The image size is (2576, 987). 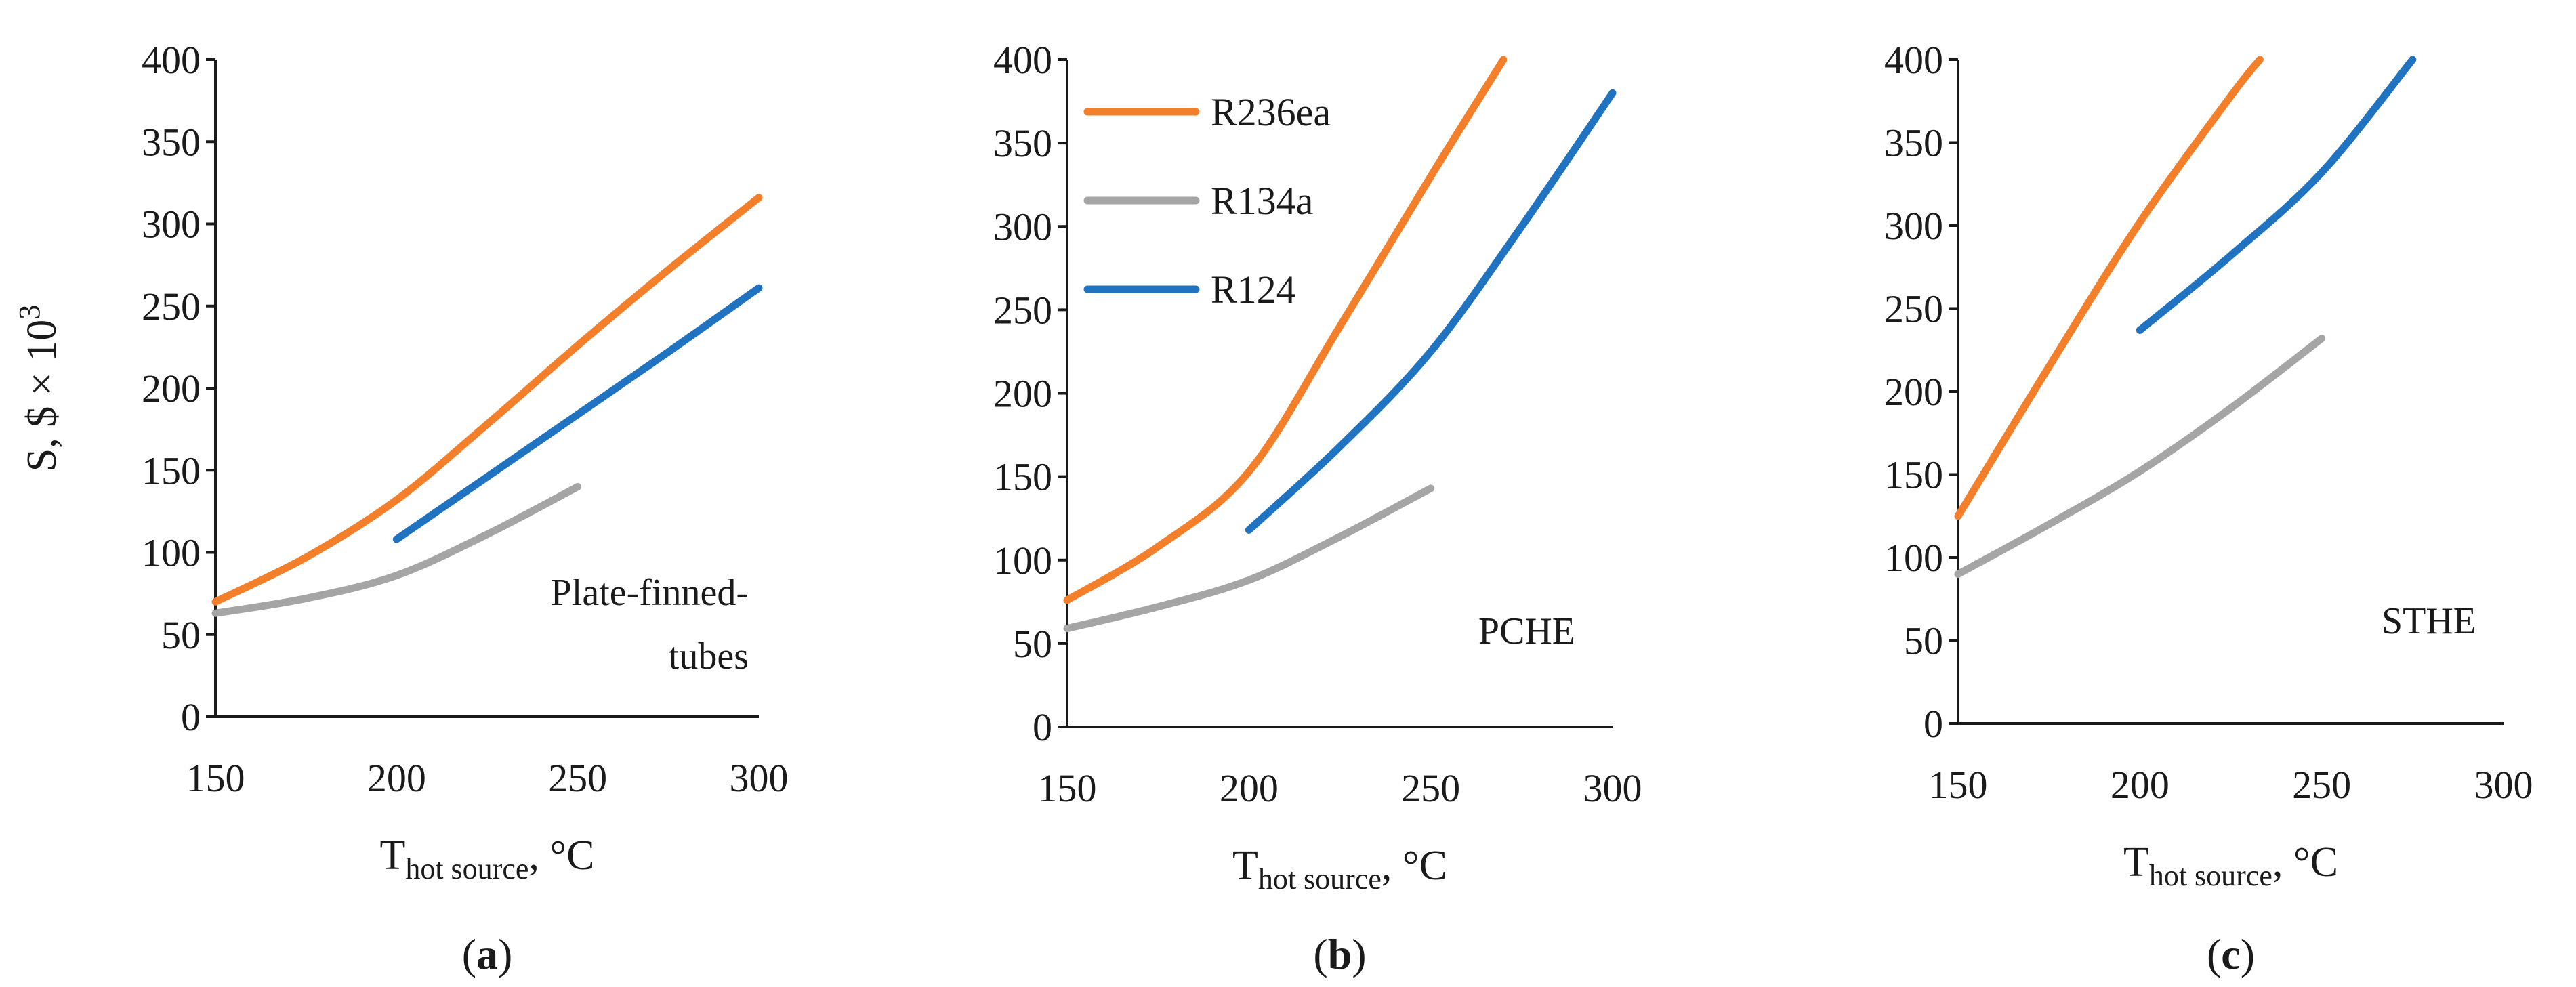 What do you see at coordinates (650, 593) in the screenshot?
I see `annotation-text: Plate-finned-` at bounding box center [650, 593].